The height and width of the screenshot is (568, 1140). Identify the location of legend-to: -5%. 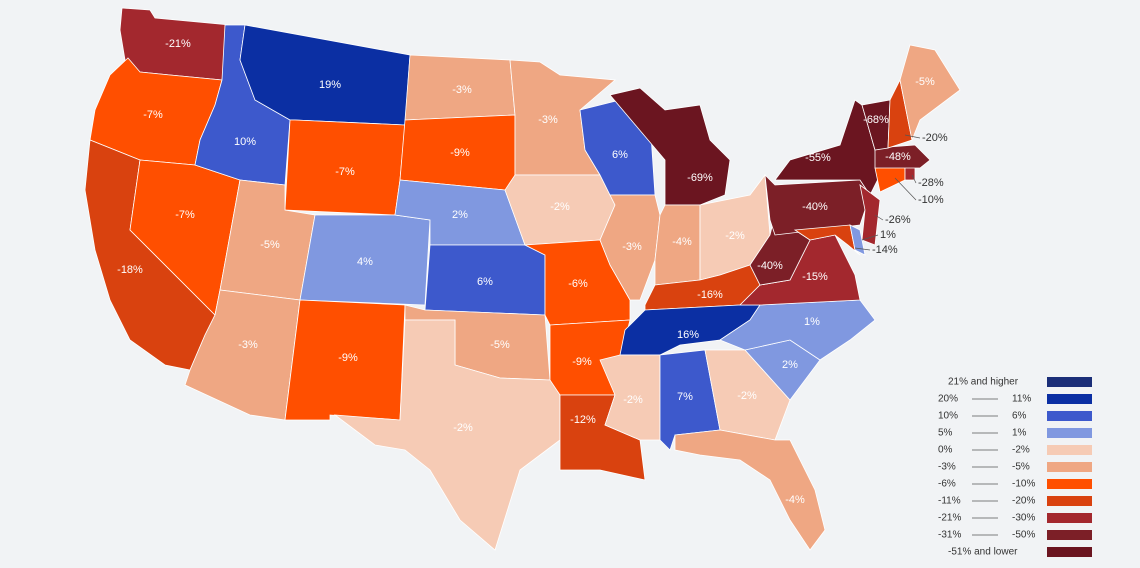
(1021, 467).